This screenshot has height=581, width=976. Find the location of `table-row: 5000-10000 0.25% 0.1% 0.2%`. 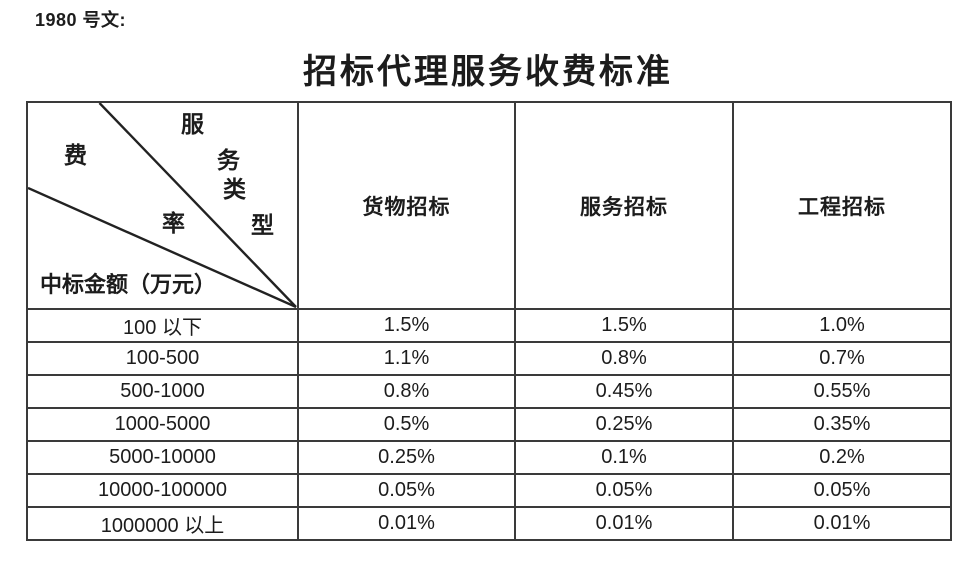

table-row: 5000-10000 0.25% 0.1% 0.2% is located at coordinates (489, 457).